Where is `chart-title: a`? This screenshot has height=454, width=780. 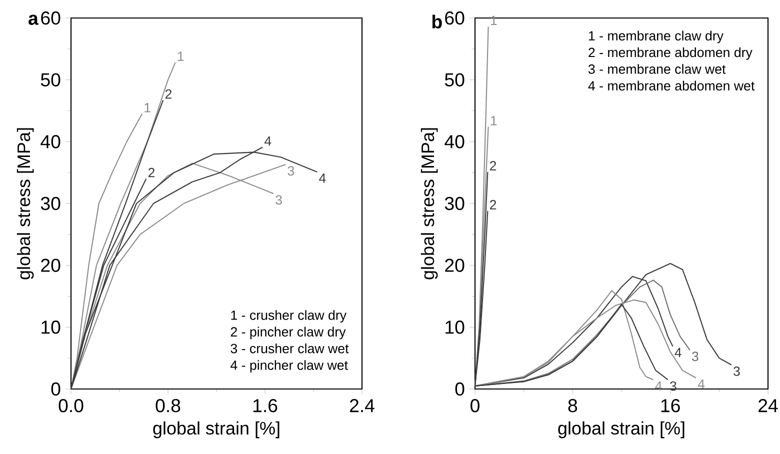
chart-title: a is located at coordinates (33, 19).